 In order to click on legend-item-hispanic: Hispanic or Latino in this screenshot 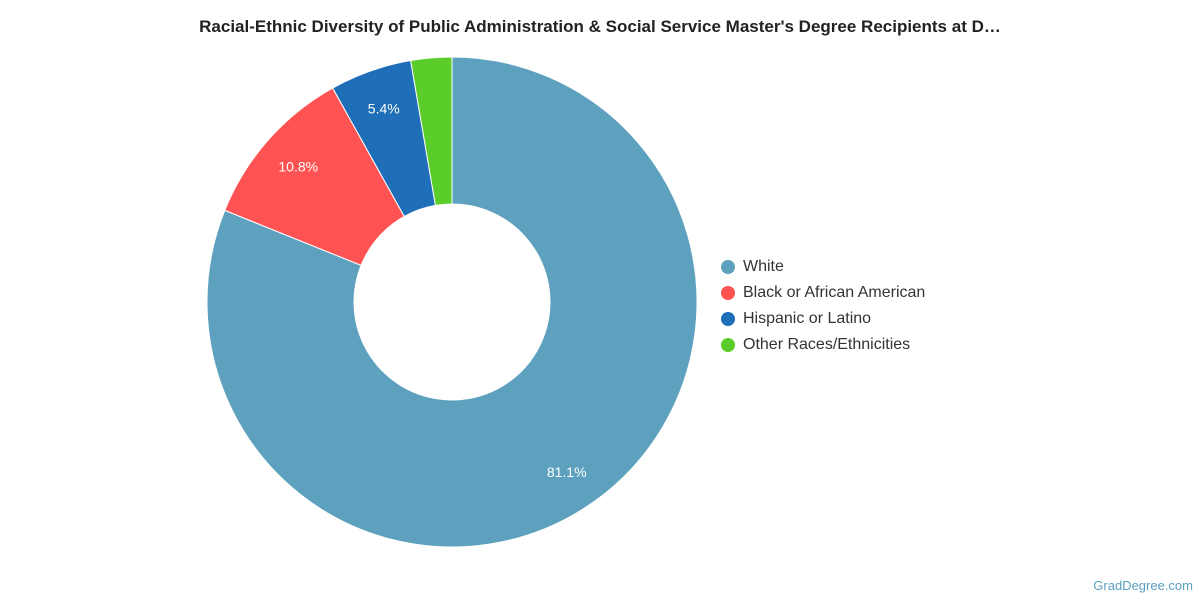, I will do `click(823, 319)`.